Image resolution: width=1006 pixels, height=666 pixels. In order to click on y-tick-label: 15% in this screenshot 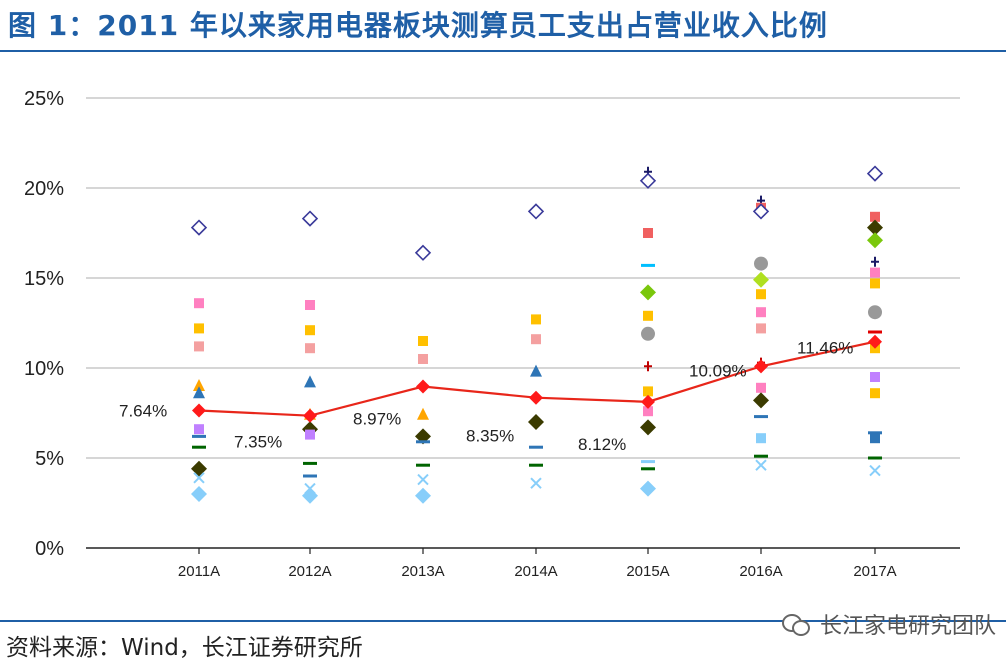, I will do `click(44, 279)`.